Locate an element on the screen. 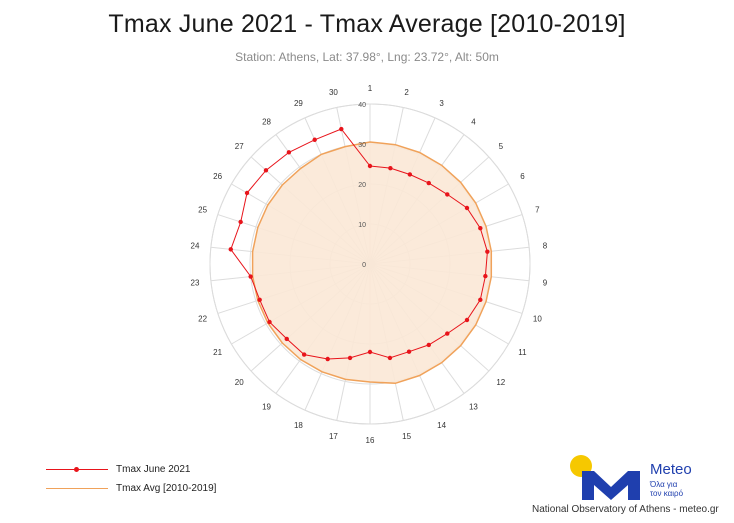 This screenshot has width=734, height=523. legend-label-tmax-avg: Tmax Avg [2010-2019] is located at coordinates (166, 488).